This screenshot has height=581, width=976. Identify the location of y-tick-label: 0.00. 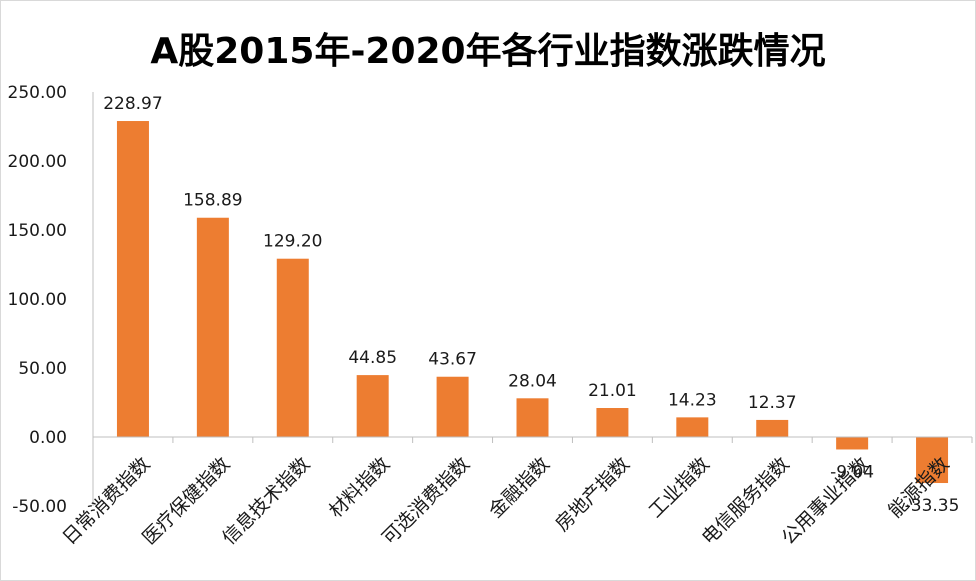
(48, 438).